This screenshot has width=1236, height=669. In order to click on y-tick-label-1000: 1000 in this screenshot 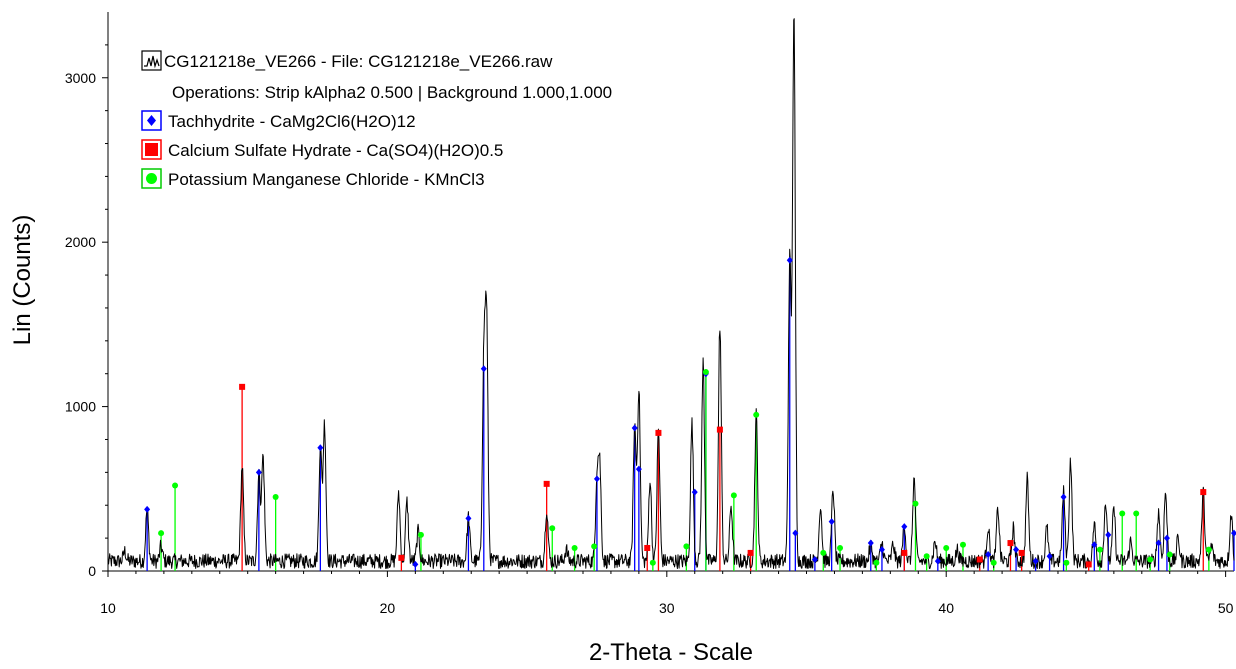, I will do `click(80, 407)`.